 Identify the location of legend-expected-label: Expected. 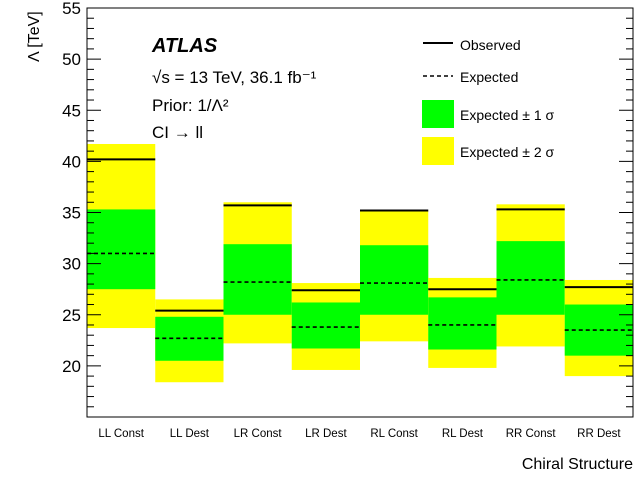
(489, 77).